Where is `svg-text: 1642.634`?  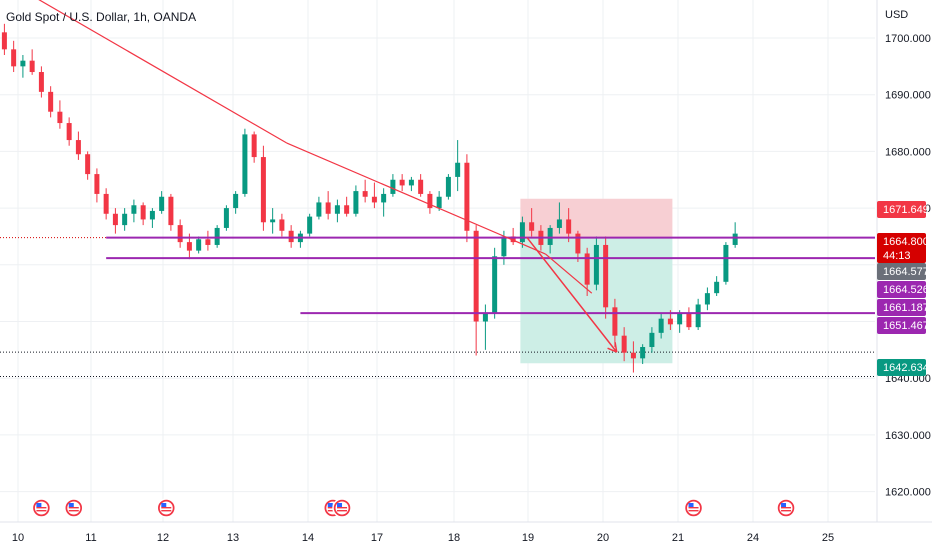
svg-text: 1642.634 is located at coordinates (906, 368).